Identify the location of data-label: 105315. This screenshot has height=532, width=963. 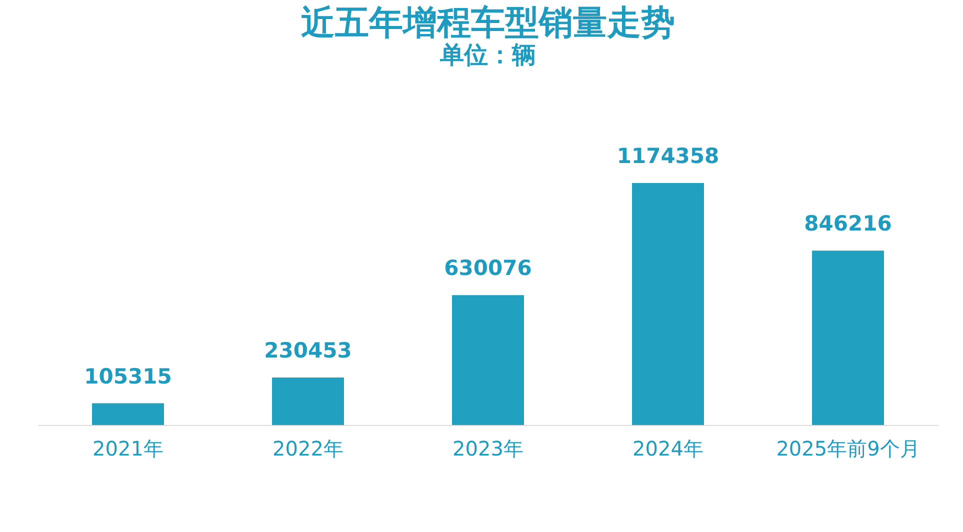
(128, 376).